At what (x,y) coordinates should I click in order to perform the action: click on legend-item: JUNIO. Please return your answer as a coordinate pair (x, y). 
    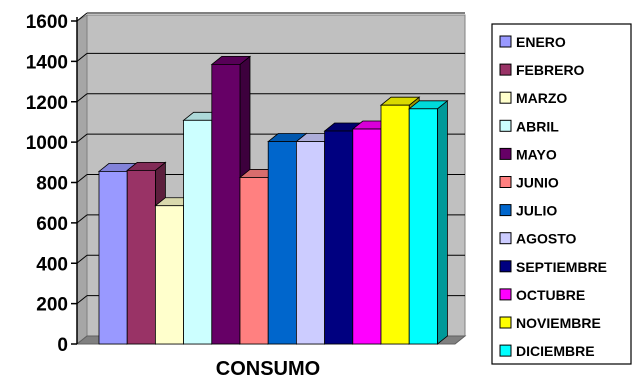
    Looking at the image, I should click on (529, 183).